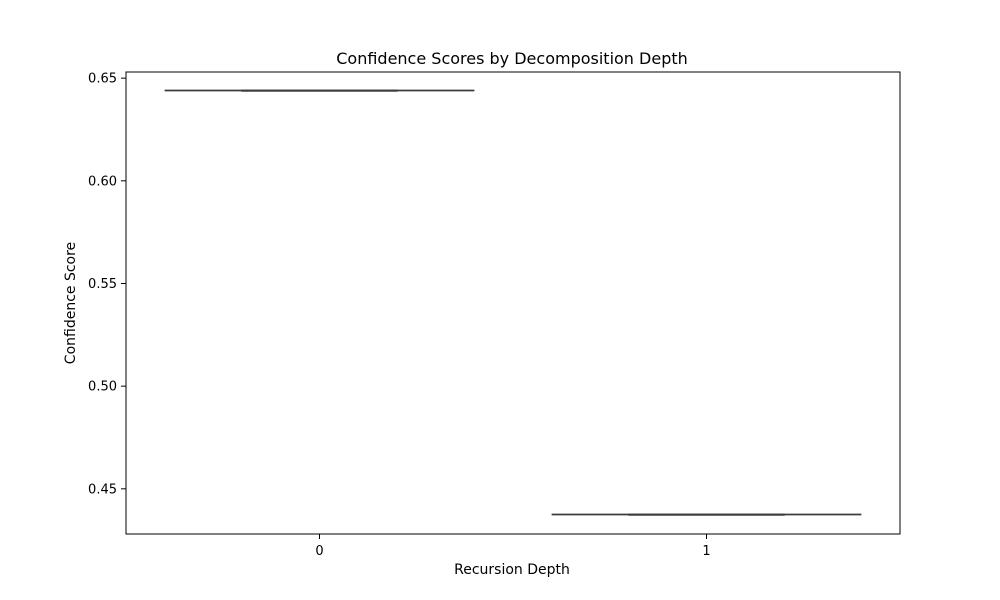 This screenshot has width=1000, height=600. Describe the element at coordinates (71, 303) in the screenshot. I see `y-axis-title: Confidence Score` at that location.